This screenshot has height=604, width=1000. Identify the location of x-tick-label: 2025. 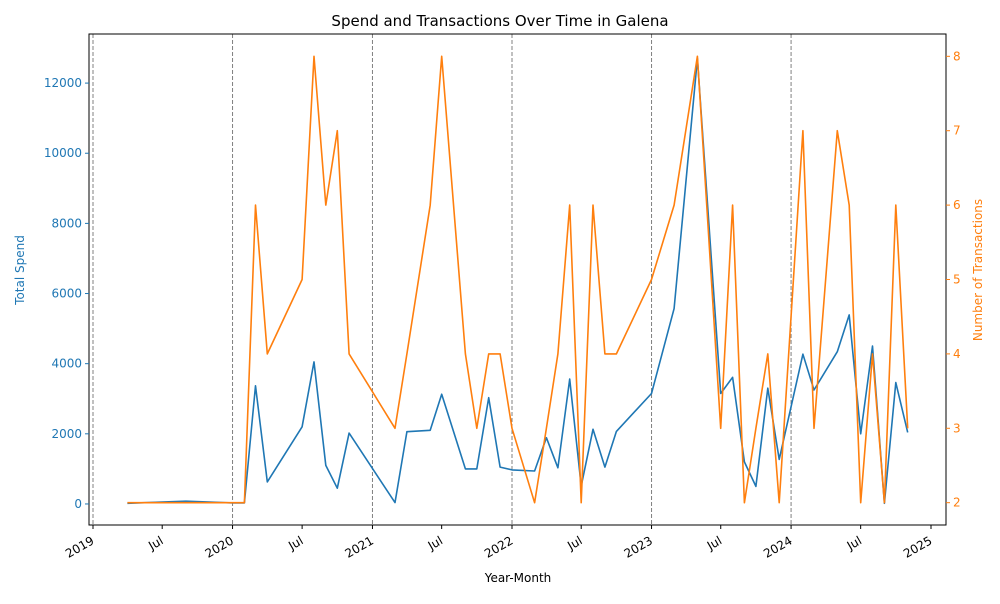
(917, 546).